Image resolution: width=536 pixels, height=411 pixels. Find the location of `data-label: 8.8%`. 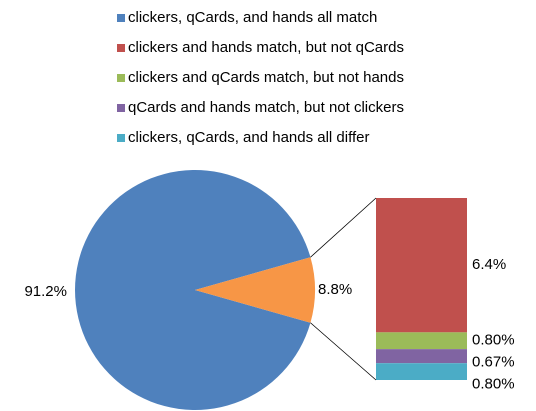

data-label: 8.8% is located at coordinates (335, 289).